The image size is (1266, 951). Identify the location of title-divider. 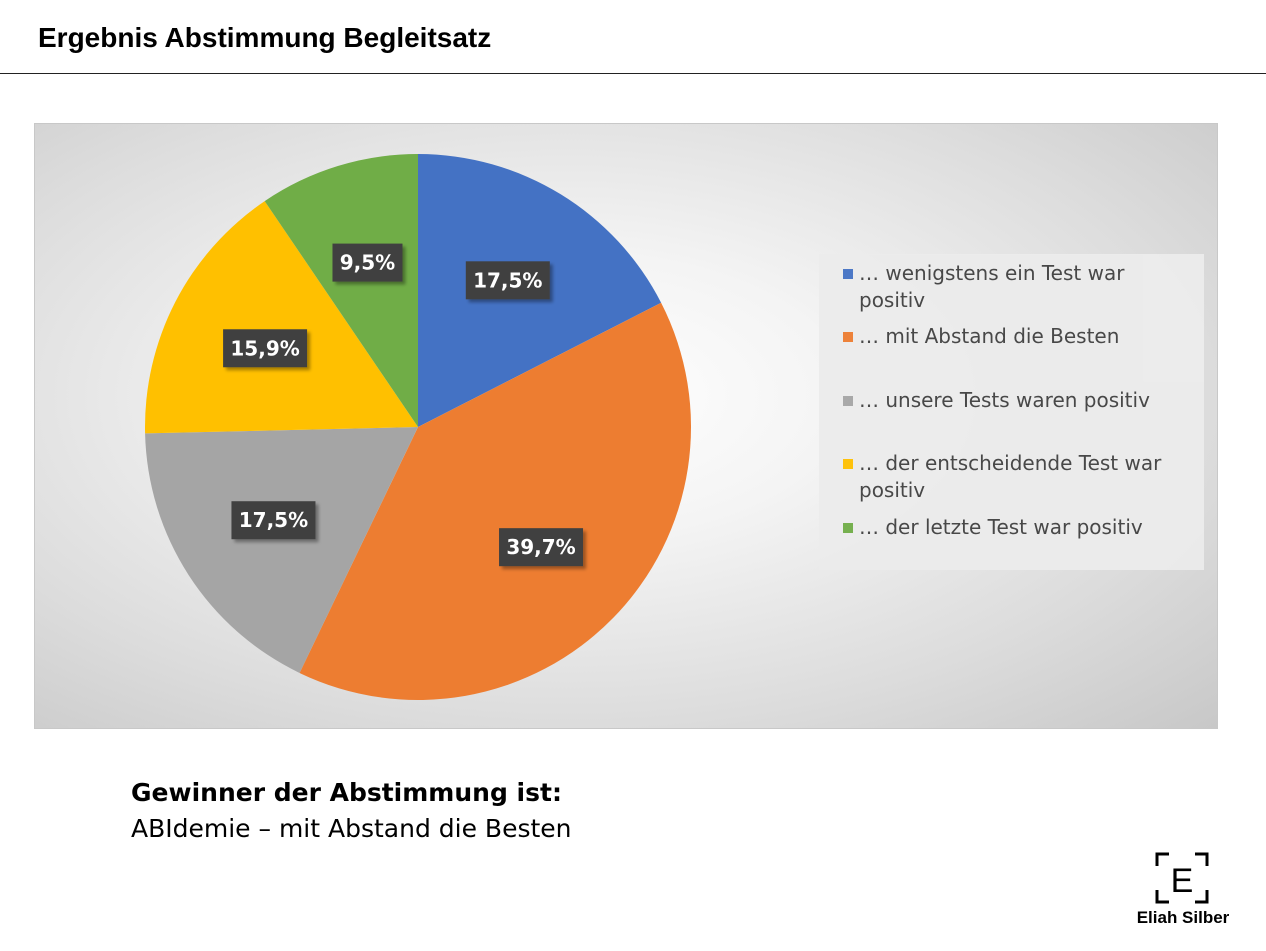
(633, 73).